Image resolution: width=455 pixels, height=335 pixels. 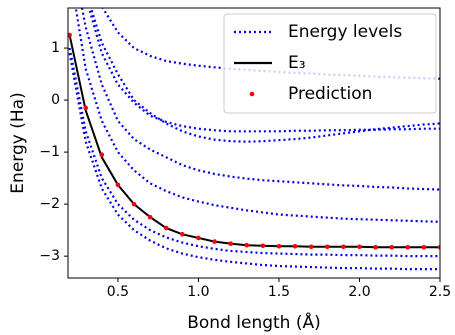 I want to click on x-tick-label: 1.0, so click(x=198, y=292).